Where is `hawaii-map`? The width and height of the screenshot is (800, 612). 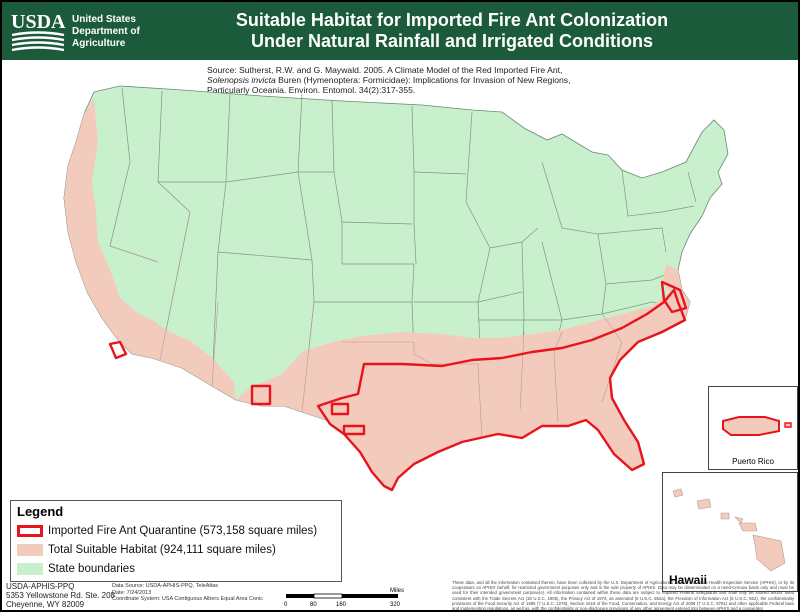 hawaii-map is located at coordinates (729, 530).